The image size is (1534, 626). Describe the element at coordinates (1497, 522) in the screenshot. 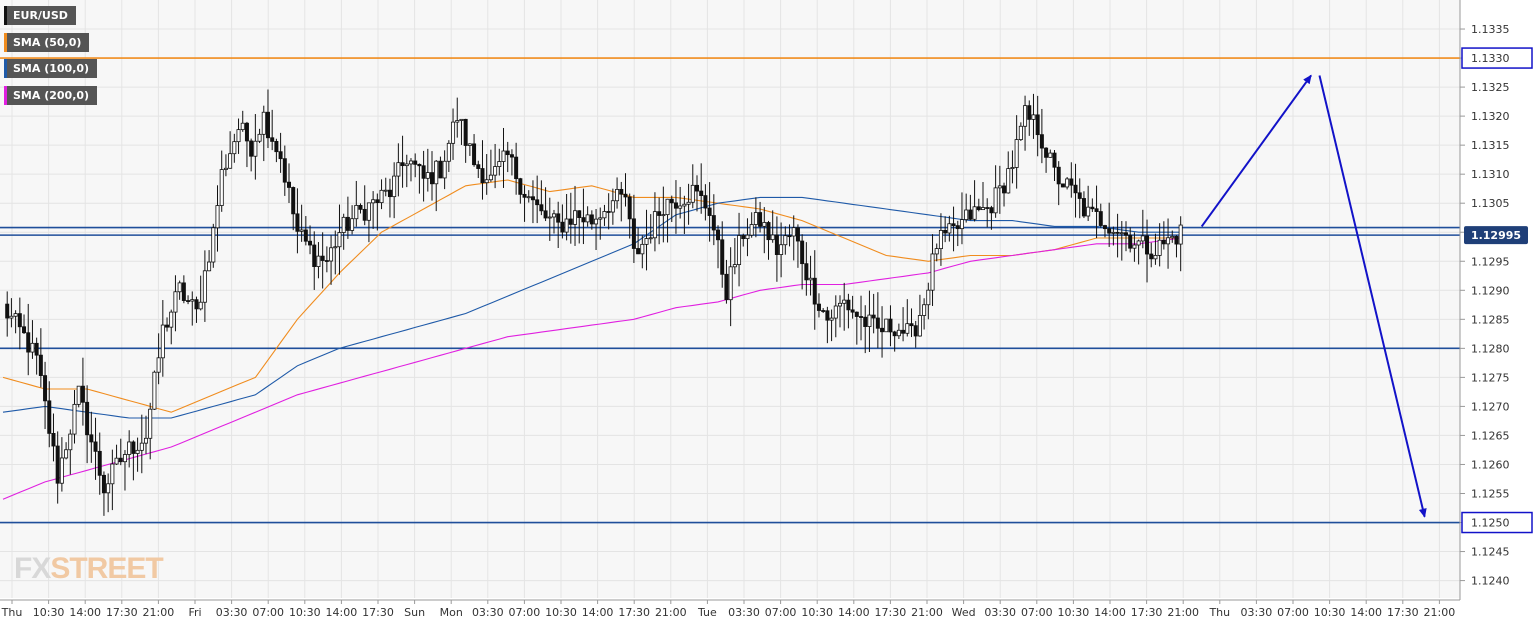

I see `y-tick-highlight-box` at that location.